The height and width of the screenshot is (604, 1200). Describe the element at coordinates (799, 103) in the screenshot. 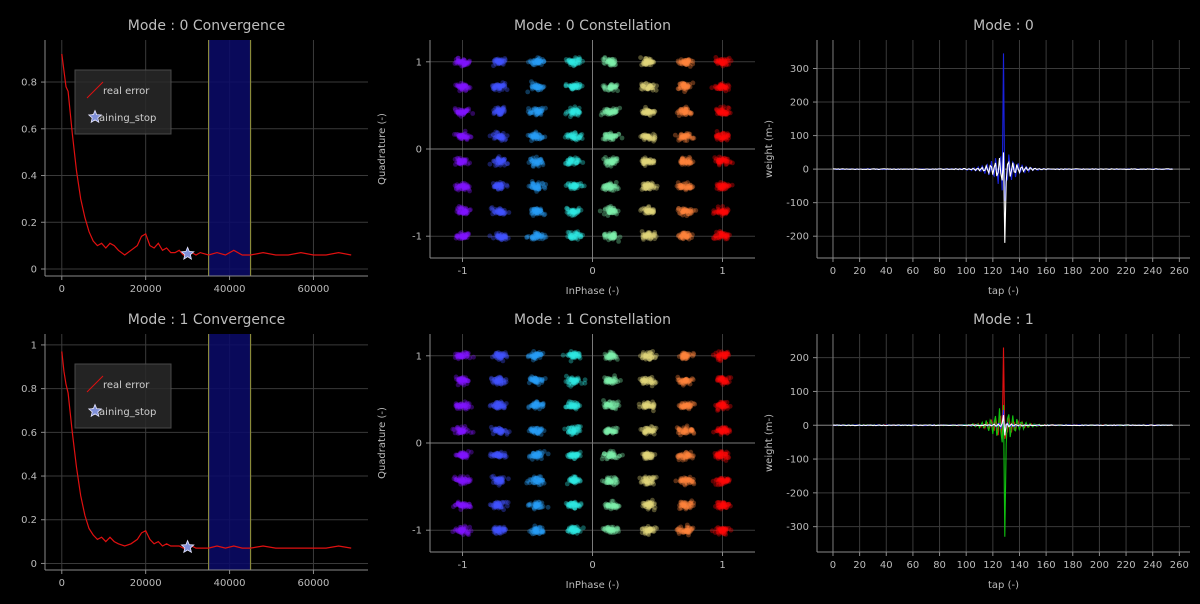

I see `y-tick-label: 200` at that location.